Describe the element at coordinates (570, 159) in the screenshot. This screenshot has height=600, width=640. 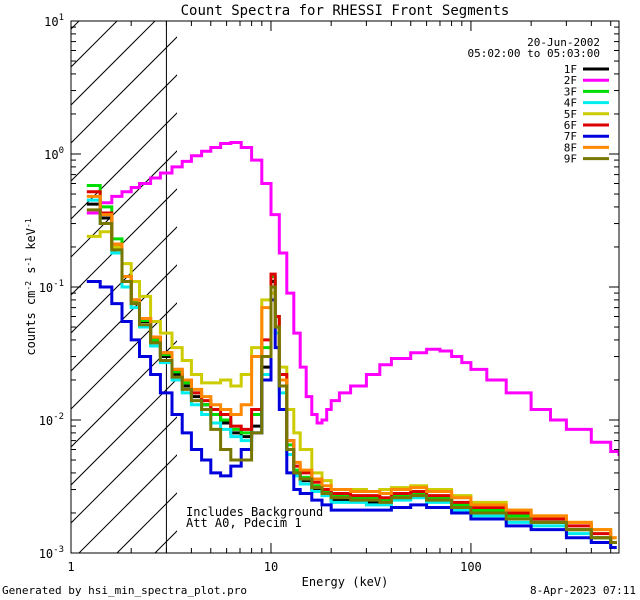
I see `legend-label: 9F` at that location.